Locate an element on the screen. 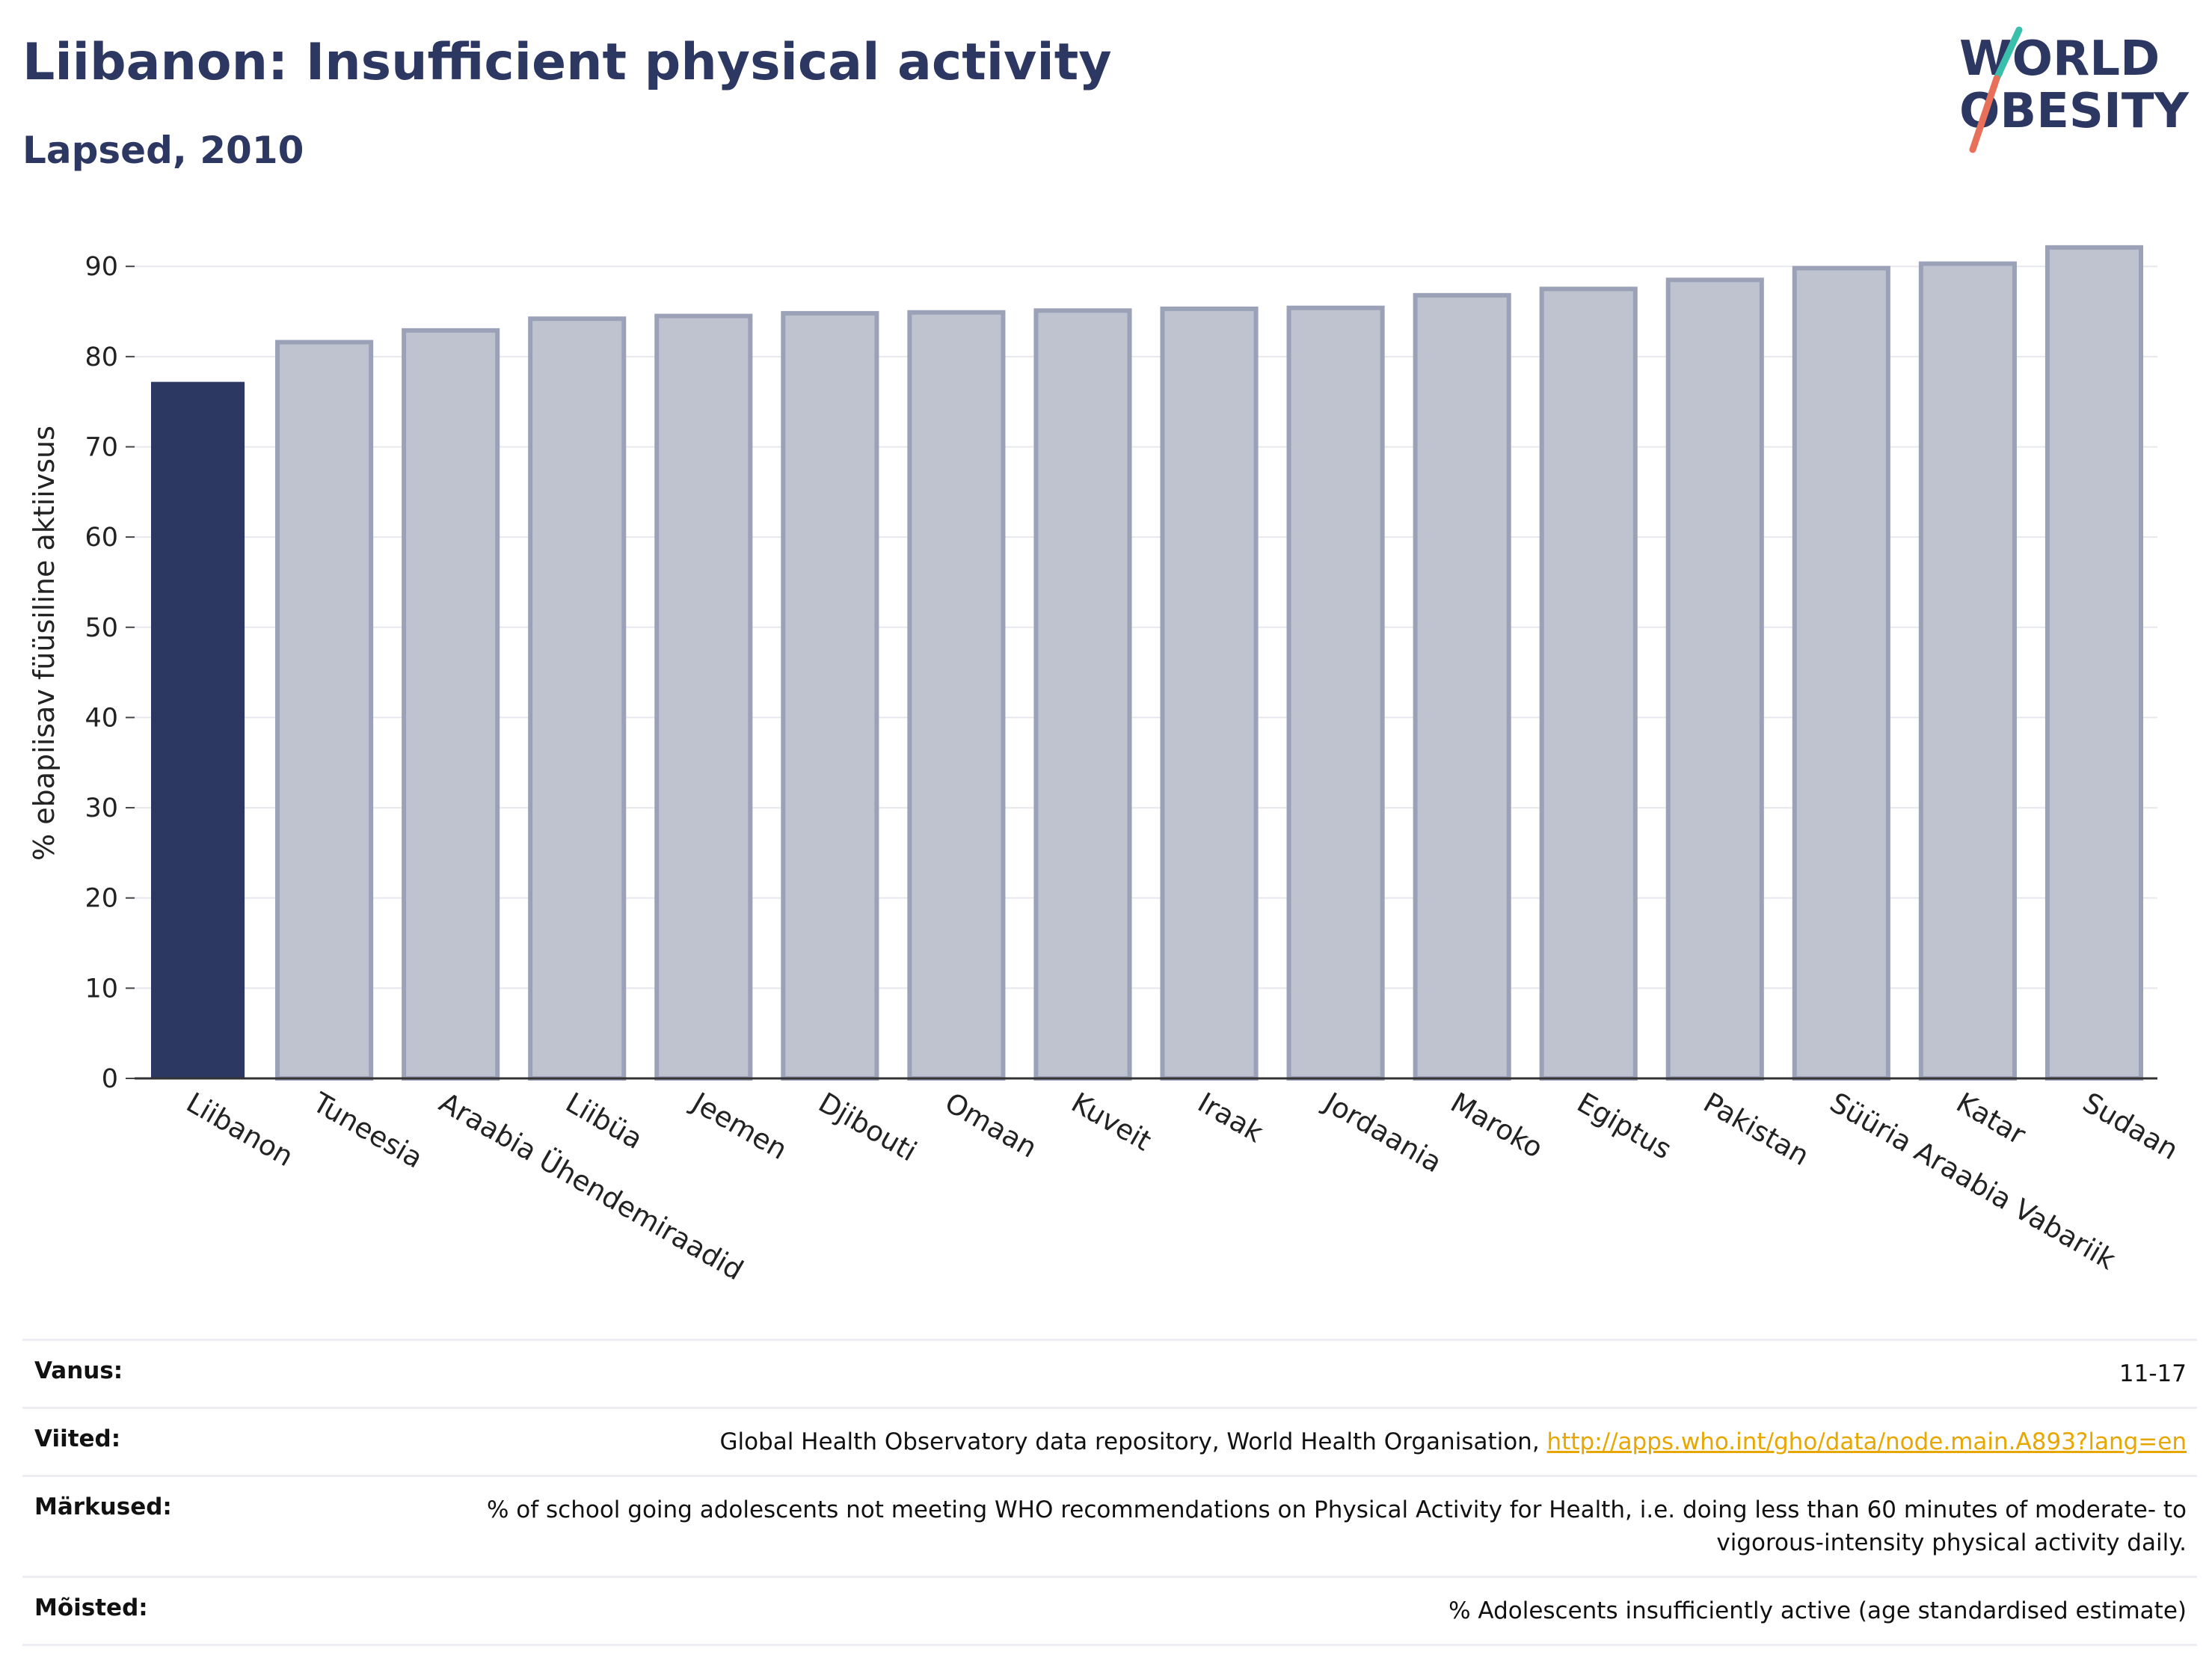 The image size is (2212, 1655). bar-süüria-araabia-vabariik is located at coordinates (1841, 673).